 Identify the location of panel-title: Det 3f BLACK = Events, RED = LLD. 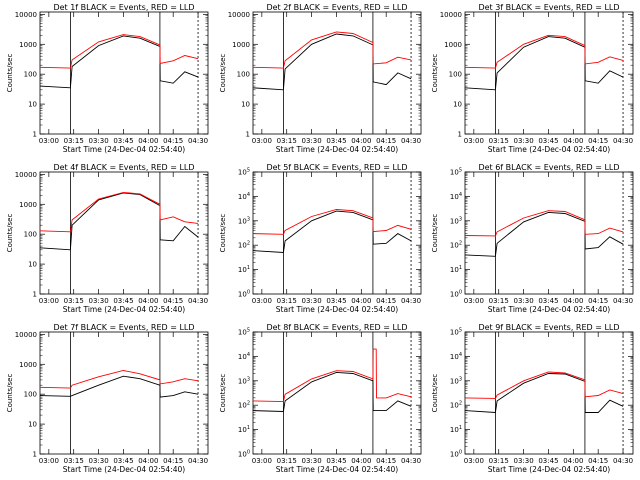
(548, 7).